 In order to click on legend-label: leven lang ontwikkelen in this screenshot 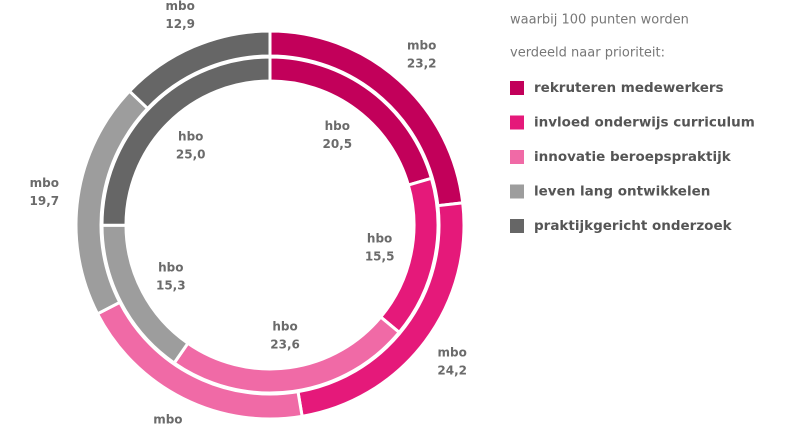, I will do `click(622, 192)`.